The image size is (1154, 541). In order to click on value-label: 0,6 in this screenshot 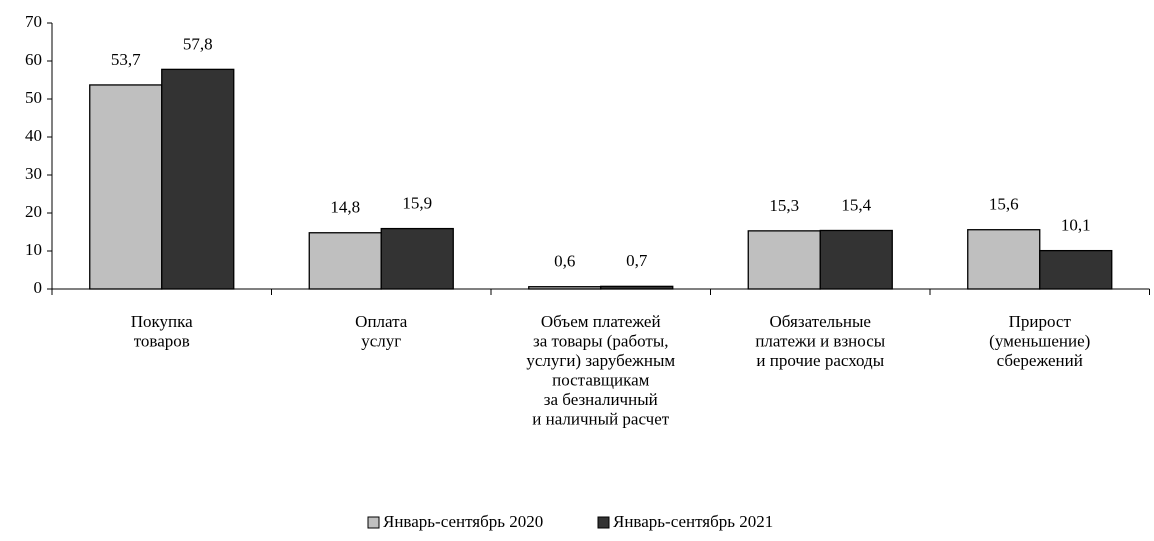, I will do `click(564, 261)`.